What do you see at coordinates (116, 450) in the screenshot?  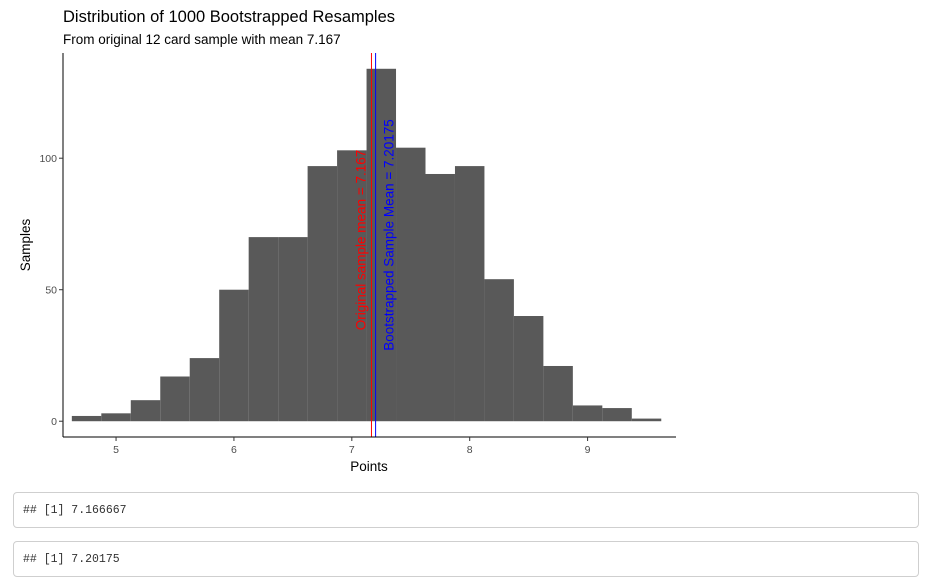 I see `x-tick-label-0: 5` at bounding box center [116, 450].